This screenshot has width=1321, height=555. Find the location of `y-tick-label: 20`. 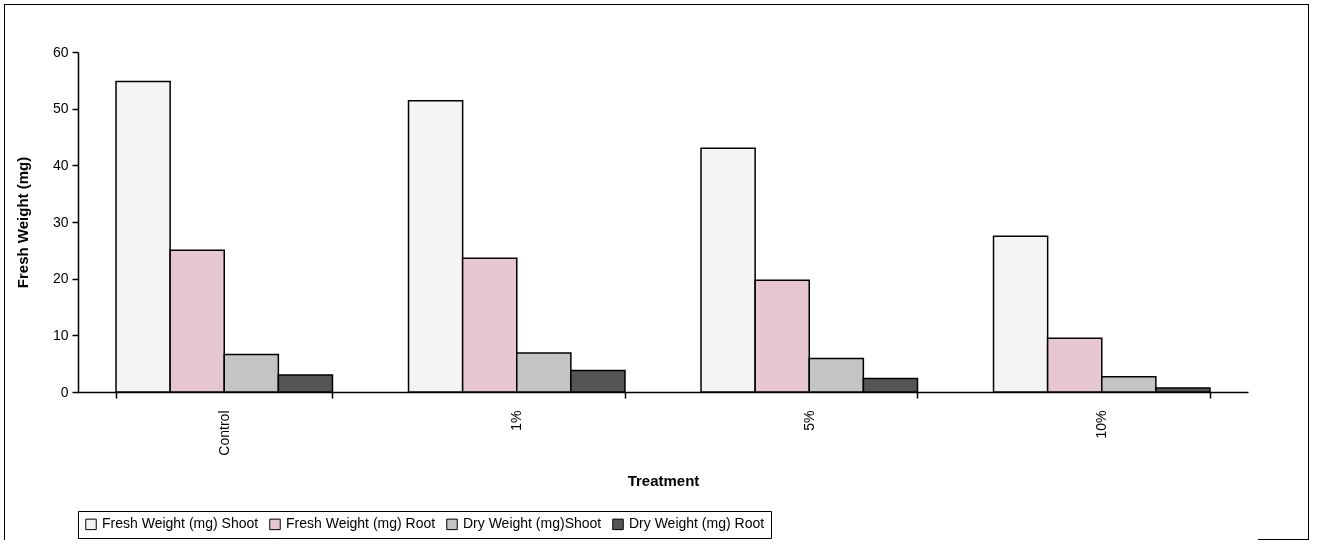

y-tick-label: 20 is located at coordinates (60, 278).